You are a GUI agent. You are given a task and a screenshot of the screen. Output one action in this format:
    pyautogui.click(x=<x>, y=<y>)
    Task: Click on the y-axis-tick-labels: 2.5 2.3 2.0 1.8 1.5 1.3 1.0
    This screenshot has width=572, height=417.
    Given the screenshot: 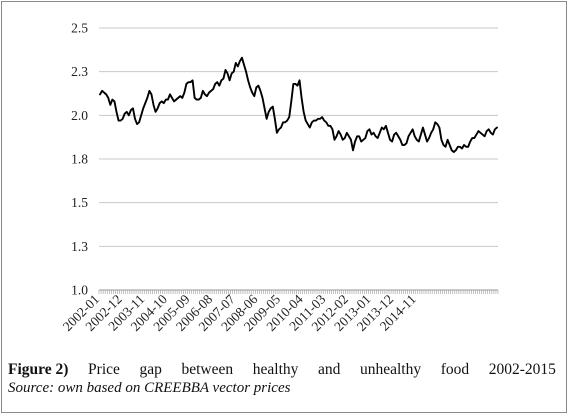 What is the action you would take?
    pyautogui.click(x=79, y=159)
    